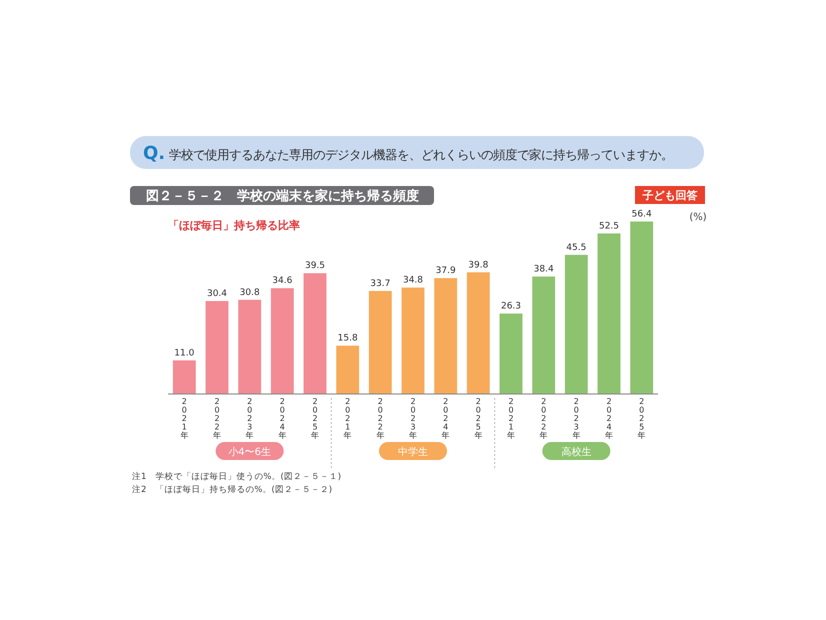 This screenshot has width=826, height=620. Describe the element at coordinates (511, 307) in the screenshot. I see `data-label: 26.3` at that location.